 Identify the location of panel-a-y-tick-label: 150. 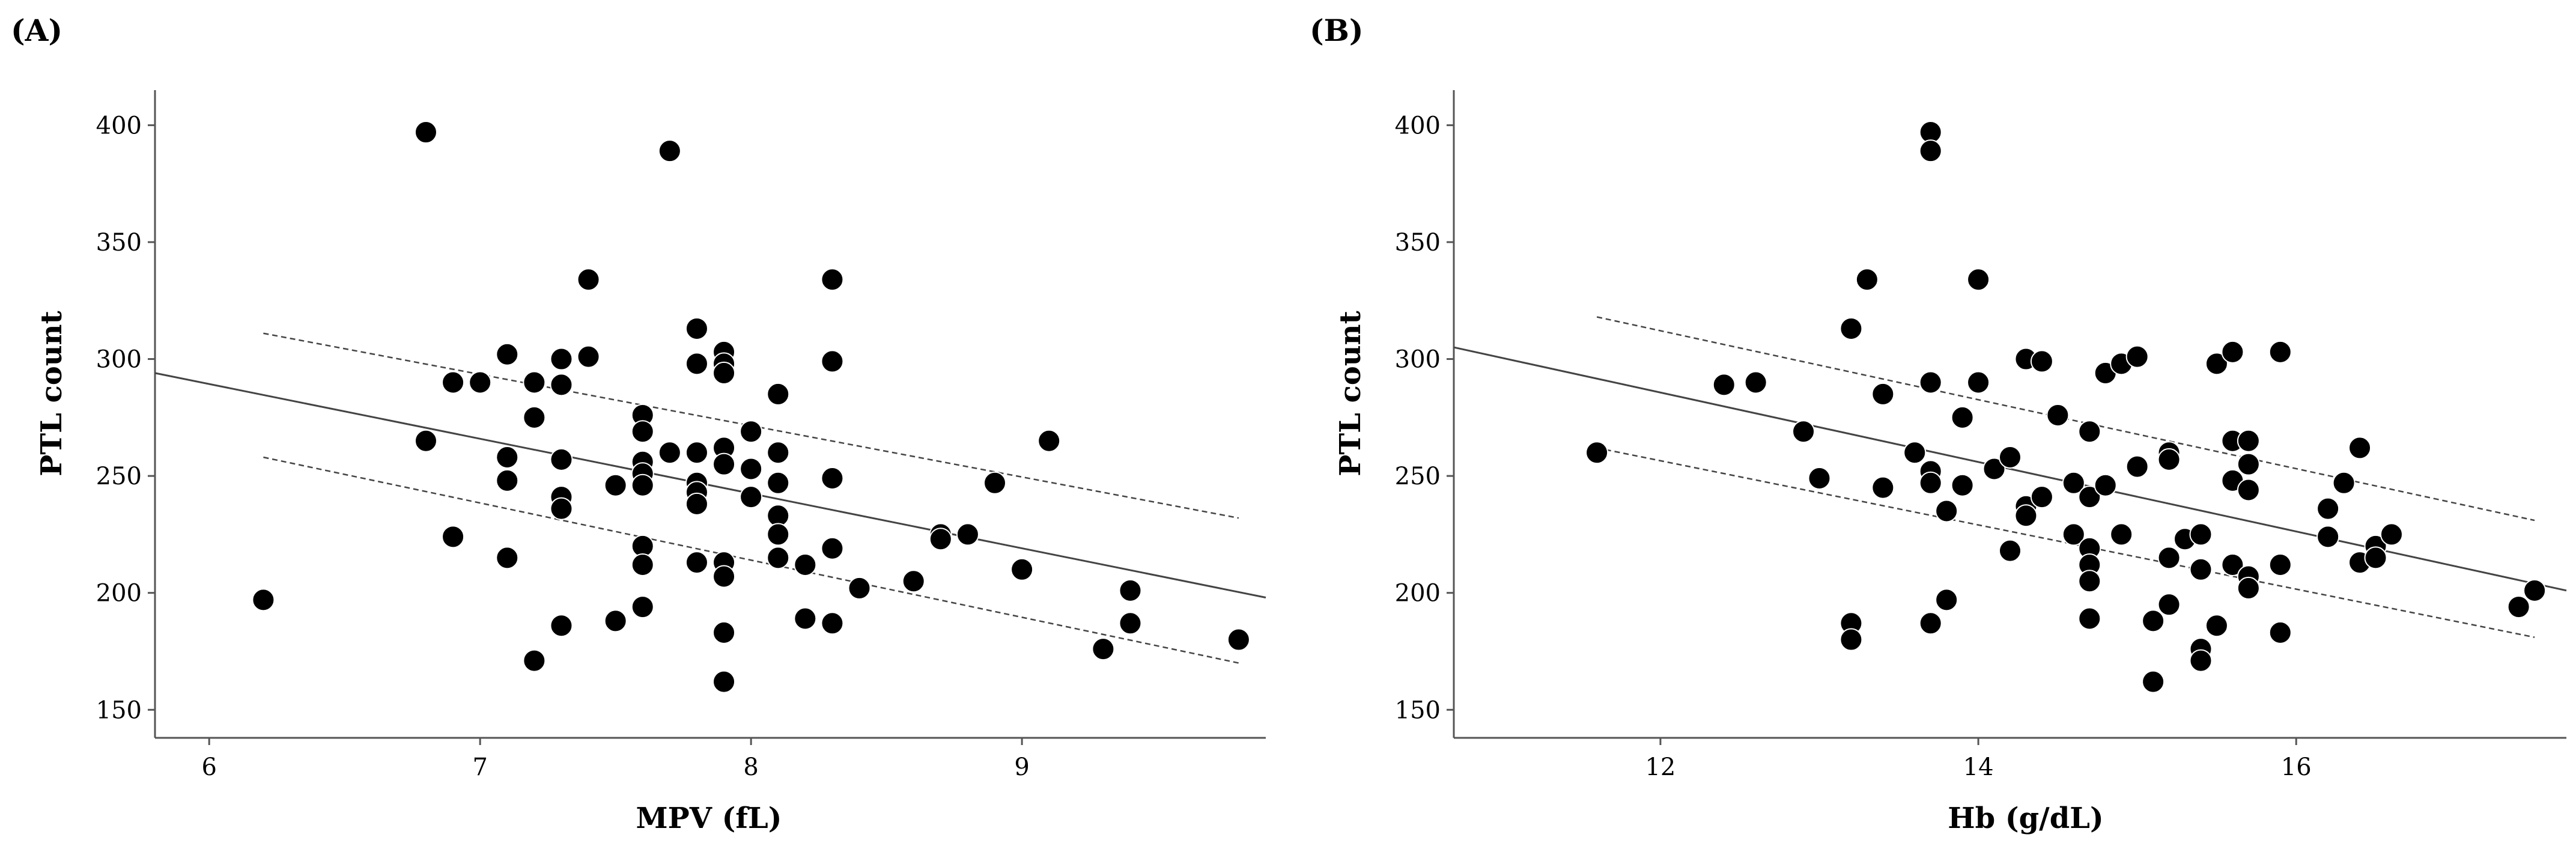
(119, 710).